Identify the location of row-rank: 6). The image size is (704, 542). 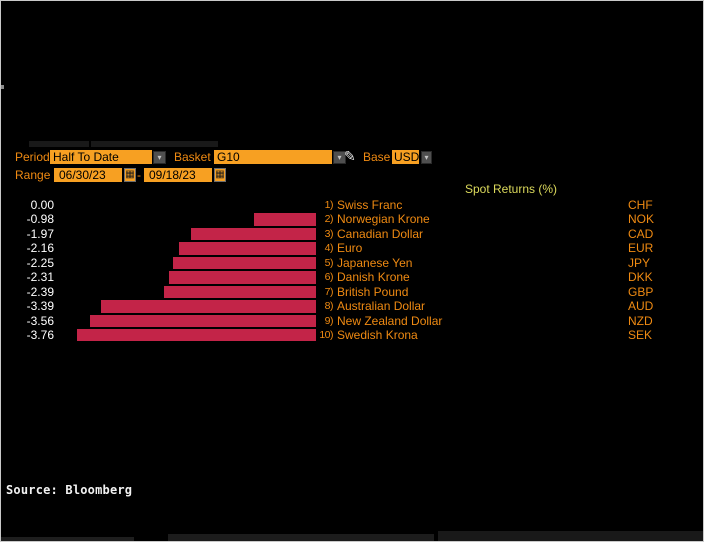
(329, 277).